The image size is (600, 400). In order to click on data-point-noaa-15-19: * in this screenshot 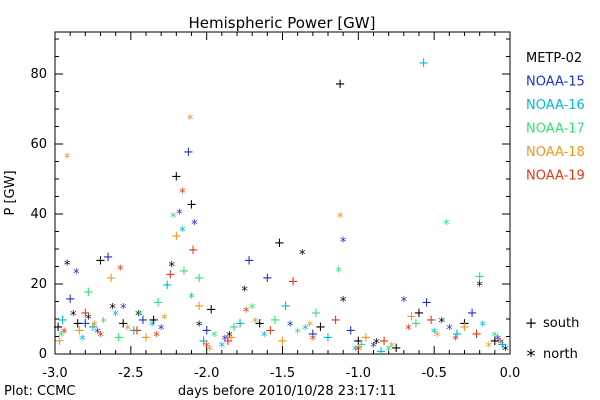, I will do `click(373, 348)`.